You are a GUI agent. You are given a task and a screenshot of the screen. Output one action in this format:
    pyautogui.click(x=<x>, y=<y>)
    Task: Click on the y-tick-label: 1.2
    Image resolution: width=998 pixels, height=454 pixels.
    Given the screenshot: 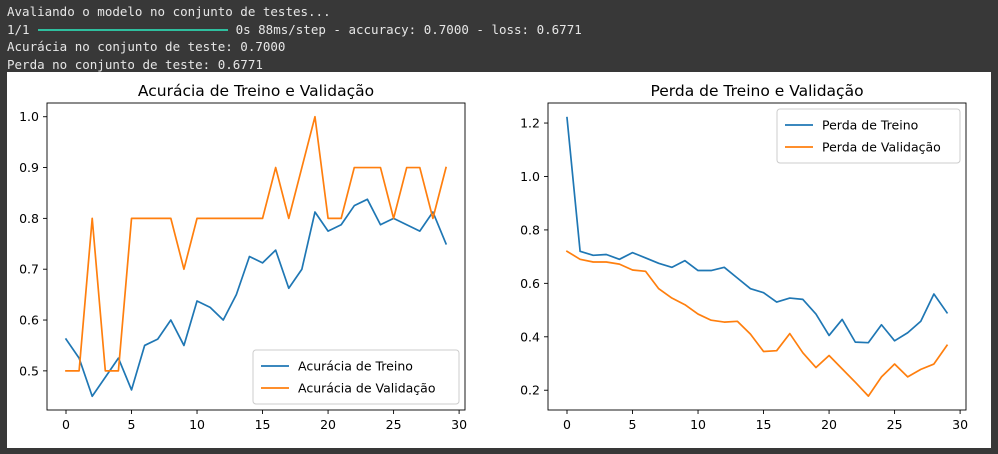 What is the action you would take?
    pyautogui.click(x=530, y=123)
    